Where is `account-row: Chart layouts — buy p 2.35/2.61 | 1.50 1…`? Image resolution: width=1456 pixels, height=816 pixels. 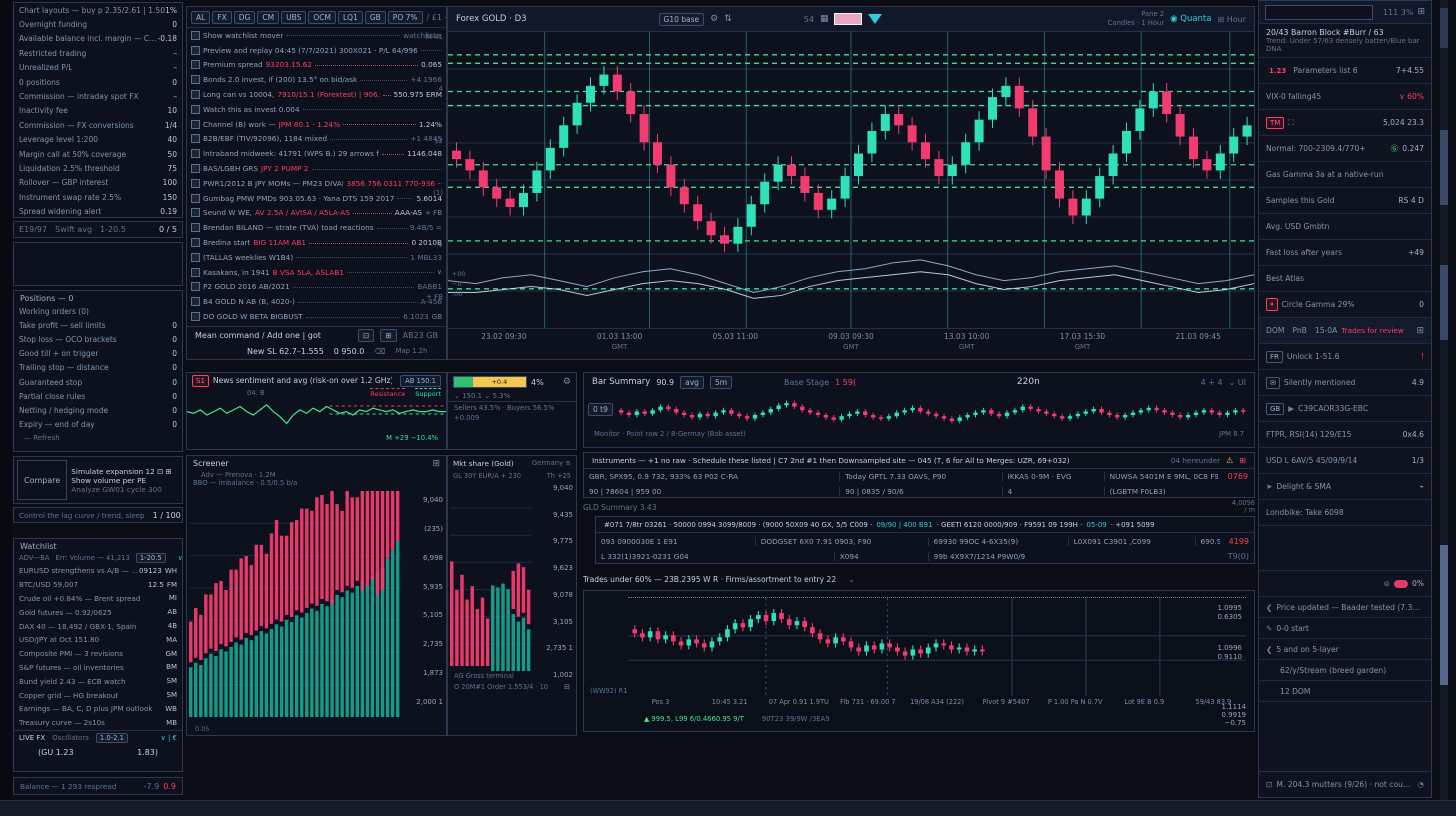
account-row: Chart layouts — buy p 2.35/2.61 | 1.50 1… is located at coordinates (98, 10).